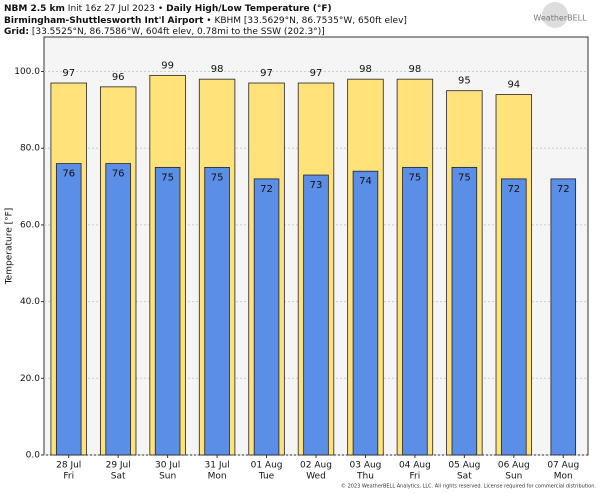  Describe the element at coordinates (513, 85) in the screenshot. I see `value-label: 94` at that location.